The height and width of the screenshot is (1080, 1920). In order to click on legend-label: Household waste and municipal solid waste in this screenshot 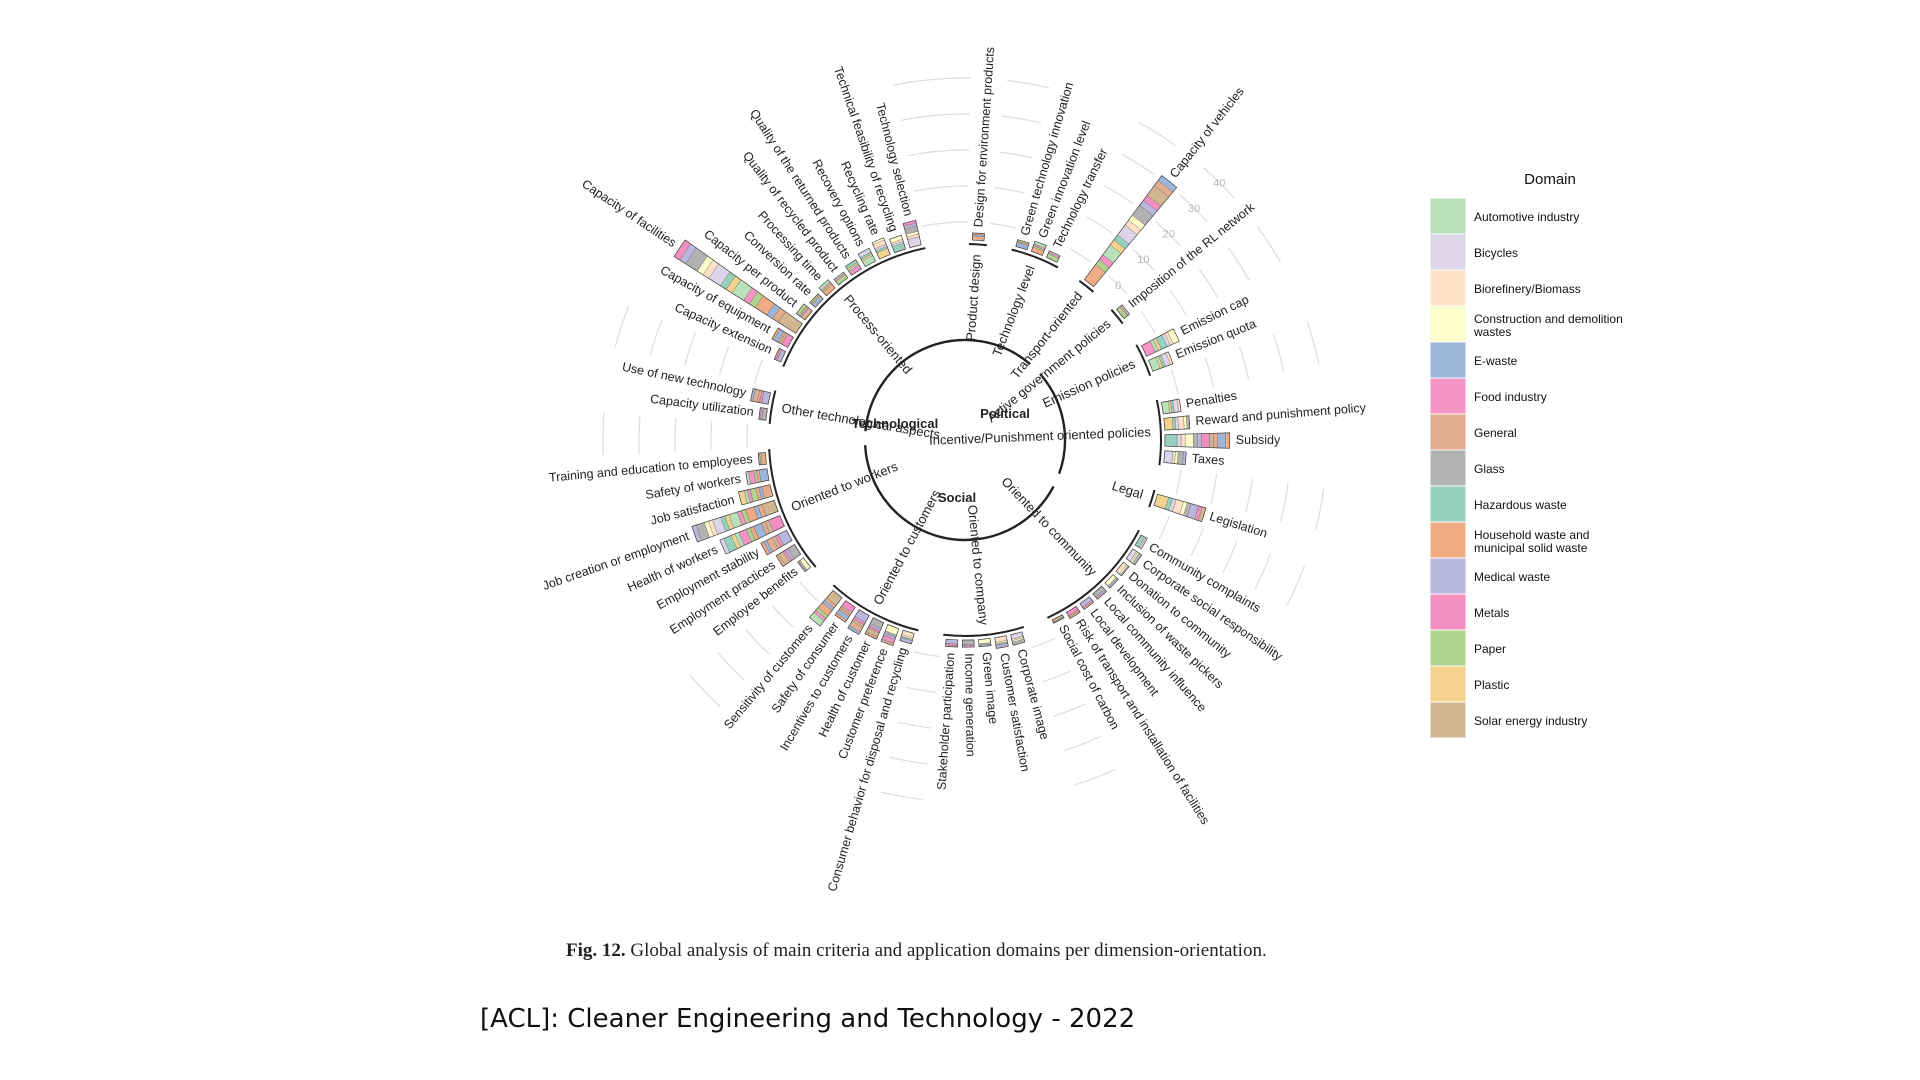, I will do `click(1531, 541)`.